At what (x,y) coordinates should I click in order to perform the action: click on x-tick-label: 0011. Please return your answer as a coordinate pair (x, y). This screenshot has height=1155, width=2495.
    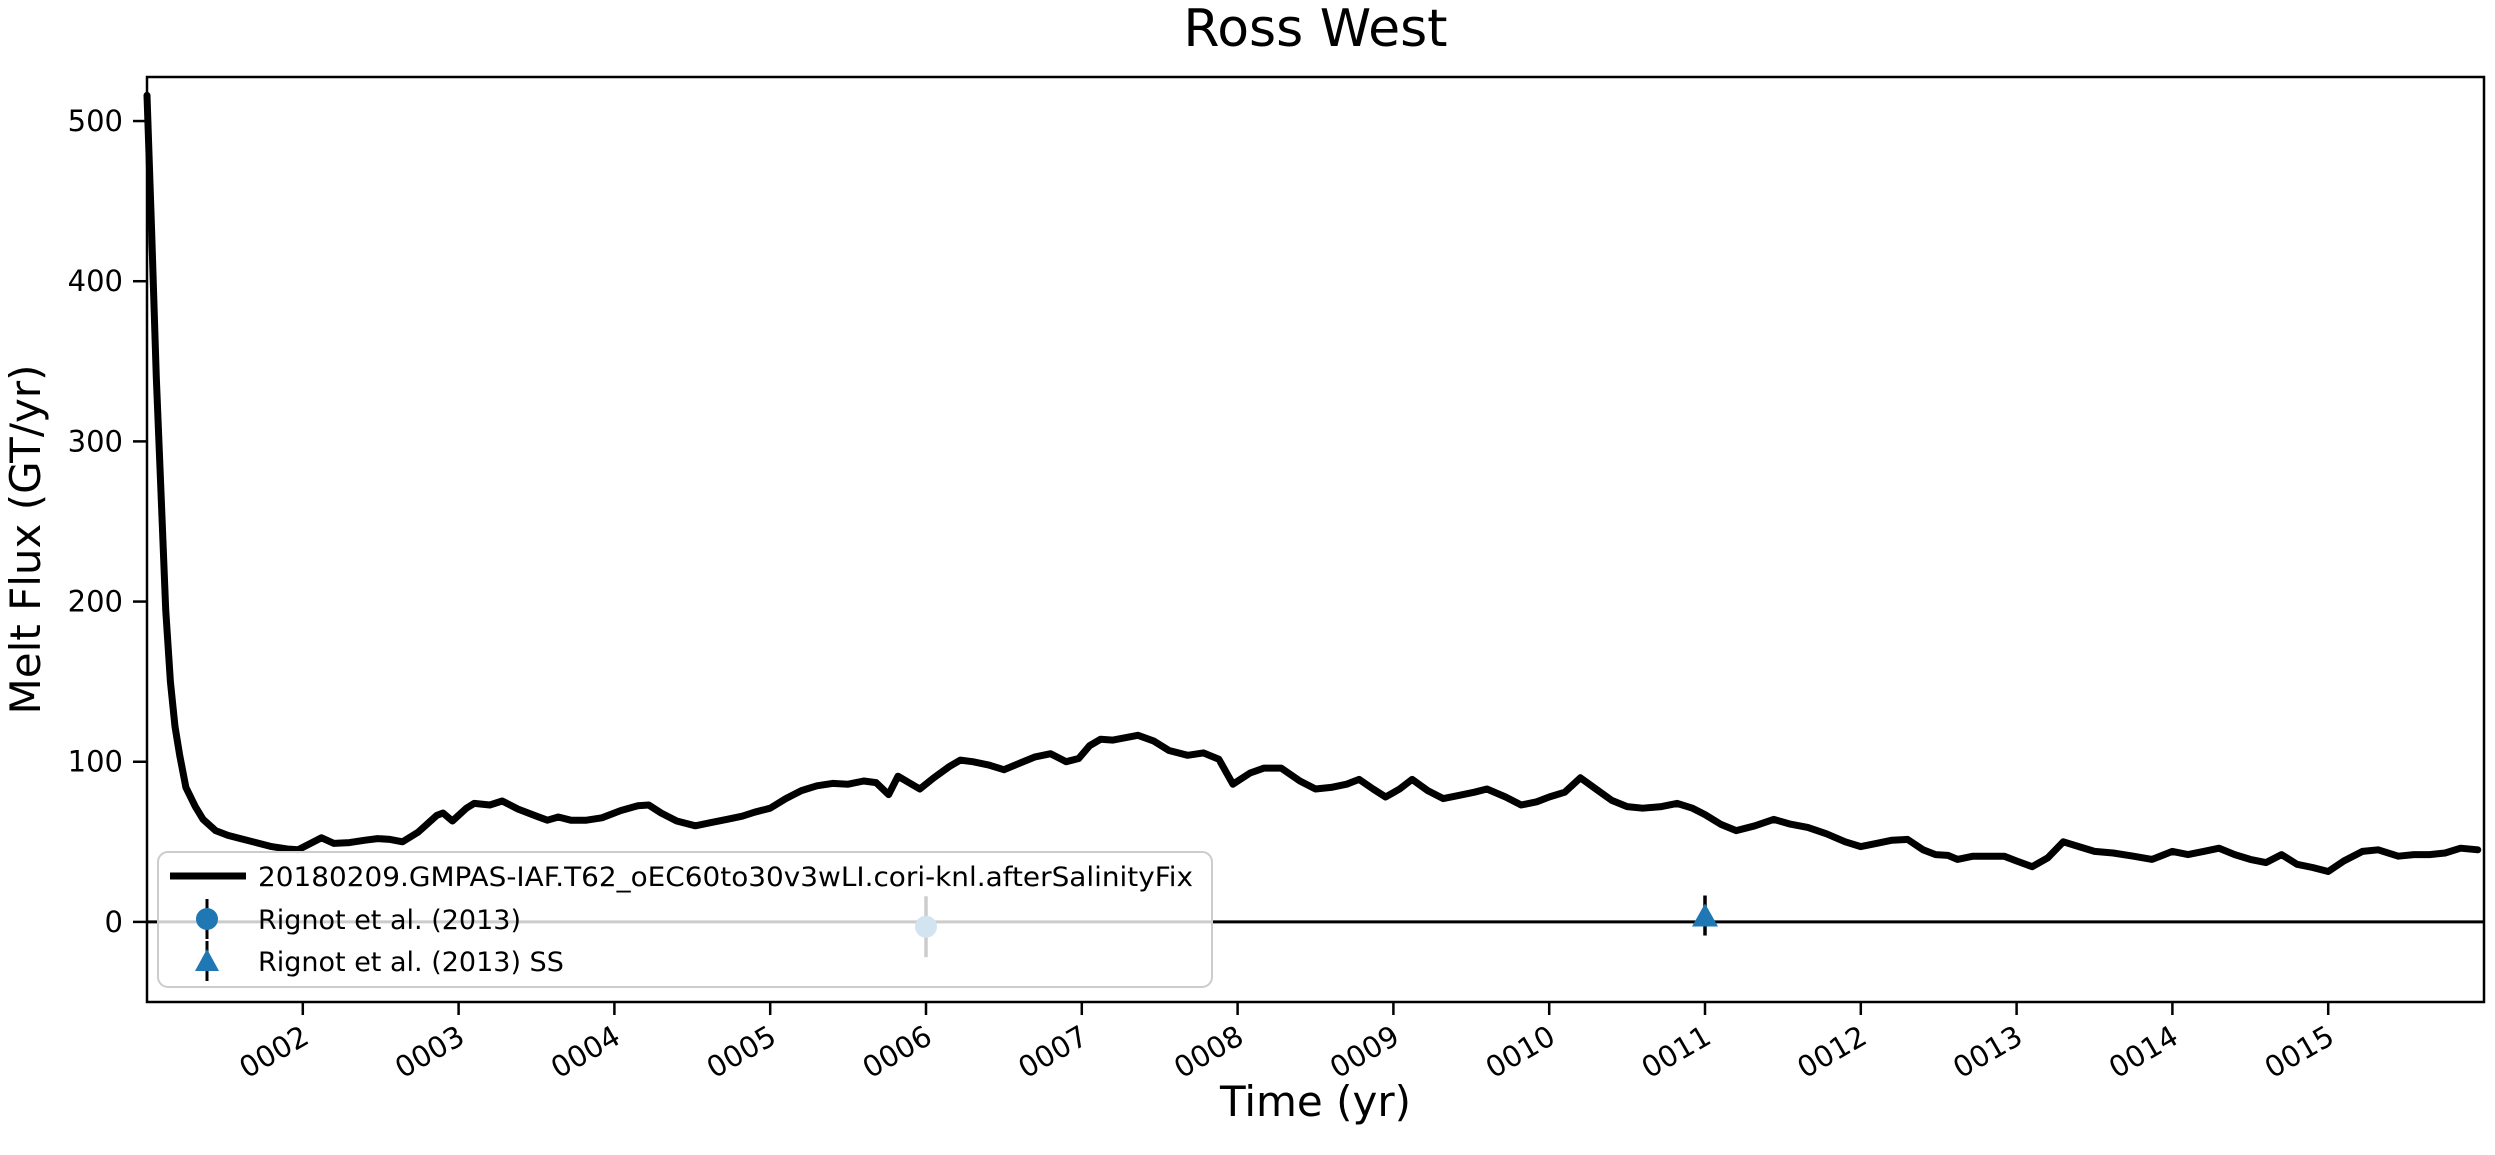
    Looking at the image, I should click on (1676, 1052).